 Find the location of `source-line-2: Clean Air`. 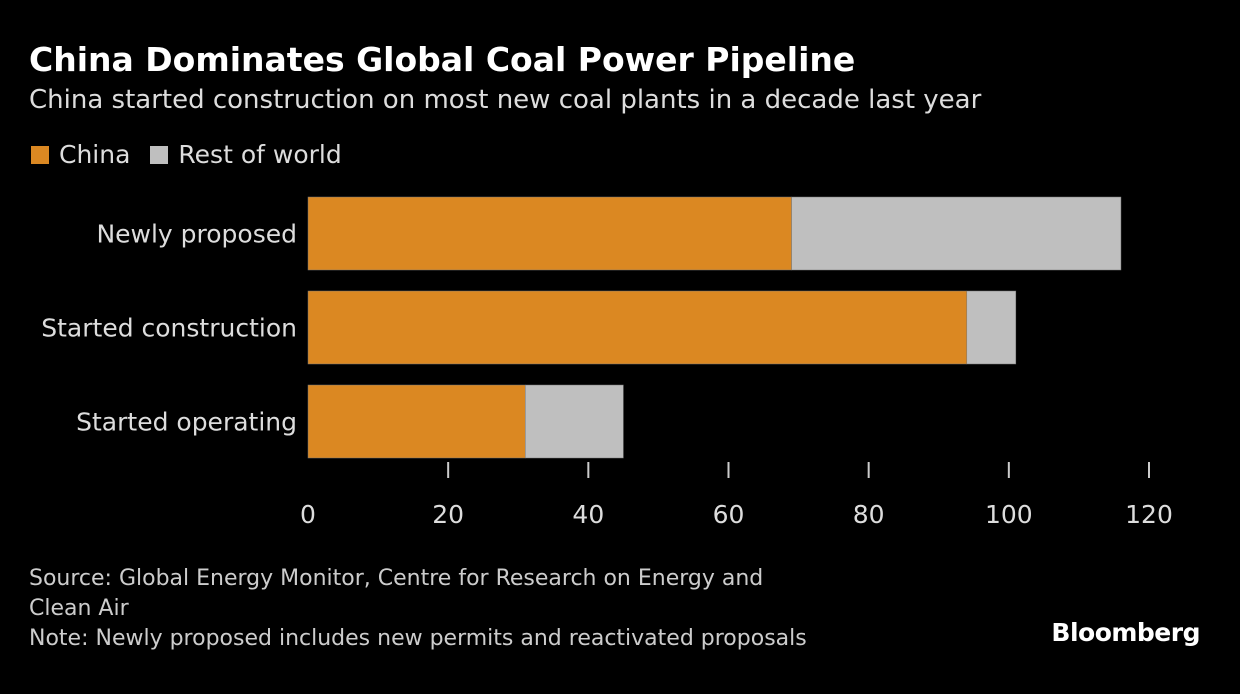

source-line-2: Clean Air is located at coordinates (79, 608).